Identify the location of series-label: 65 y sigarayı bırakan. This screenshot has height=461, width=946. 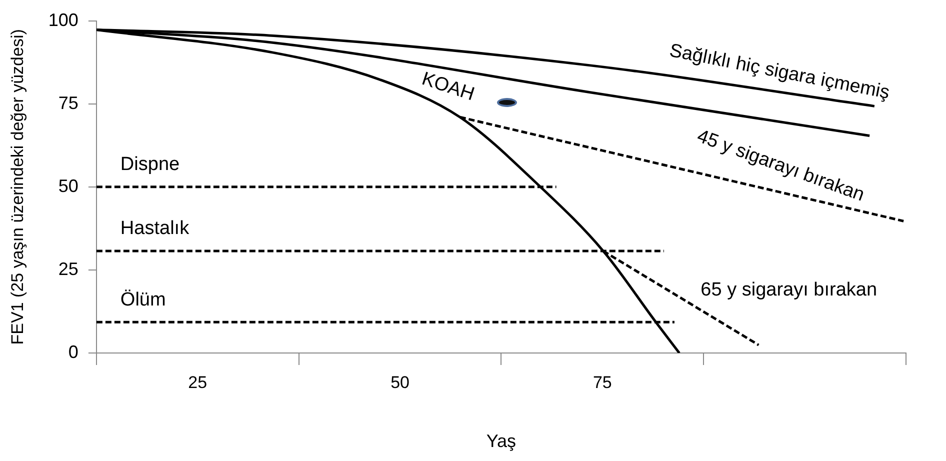
(789, 289).